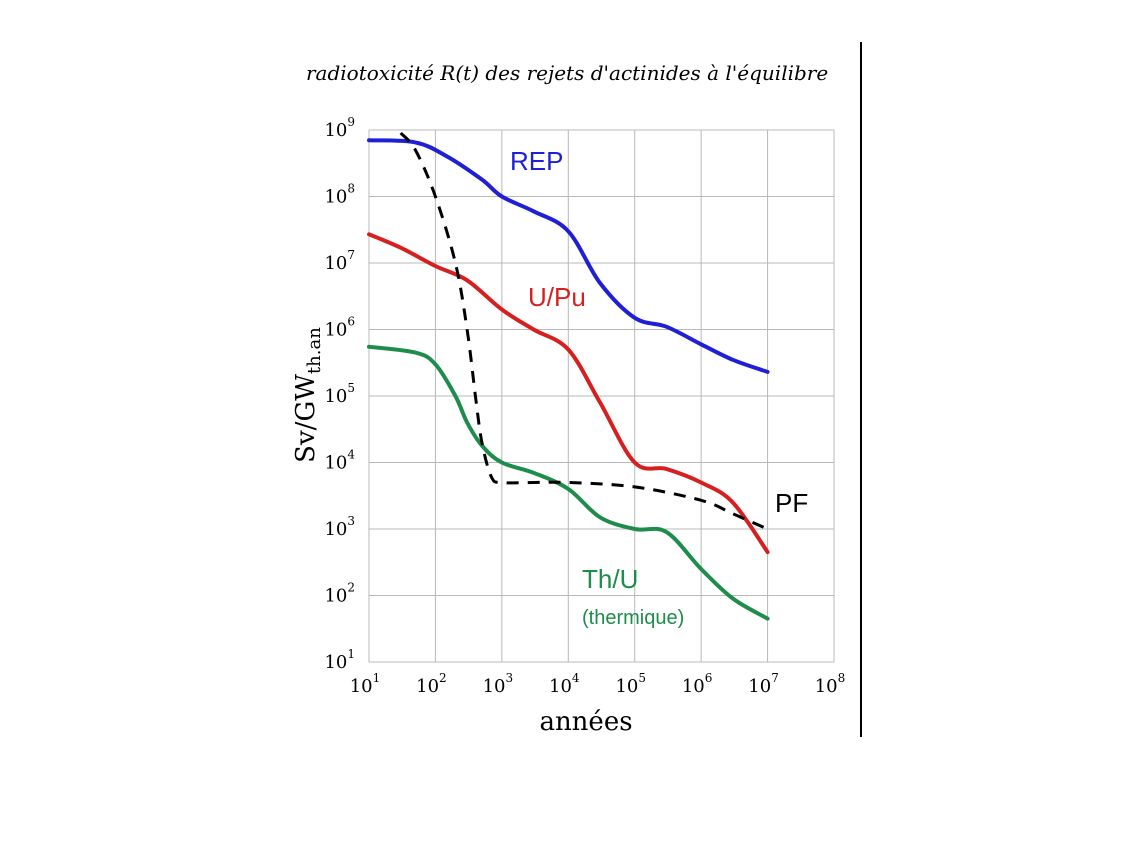 This screenshot has height=858, width=1133. I want to click on x-tick-label: 10², so click(431, 684).